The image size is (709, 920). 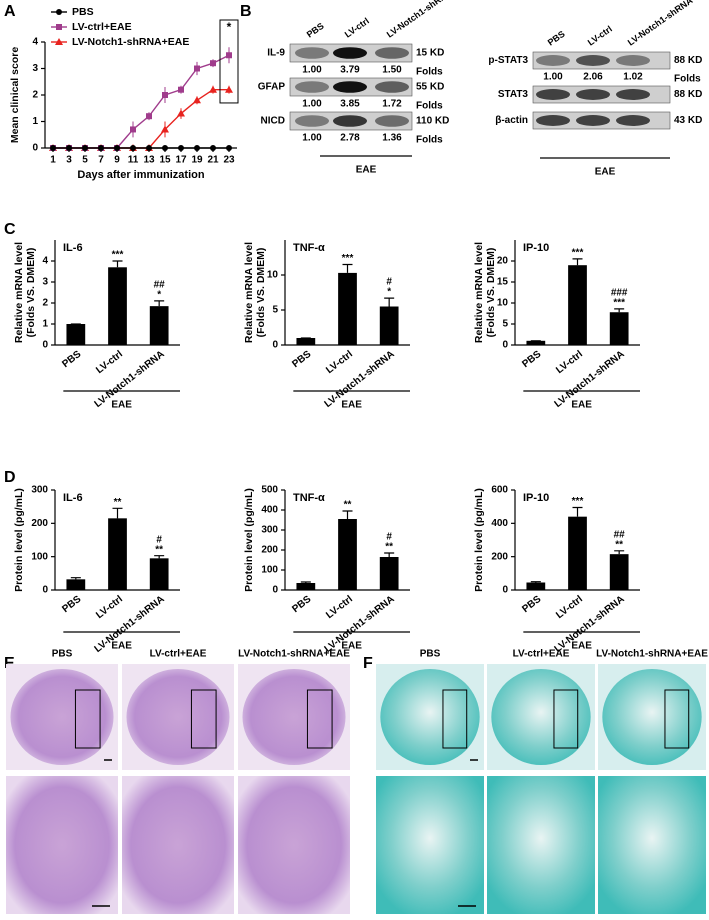 I want to click on row-label: IL-9, so click(x=276, y=53).